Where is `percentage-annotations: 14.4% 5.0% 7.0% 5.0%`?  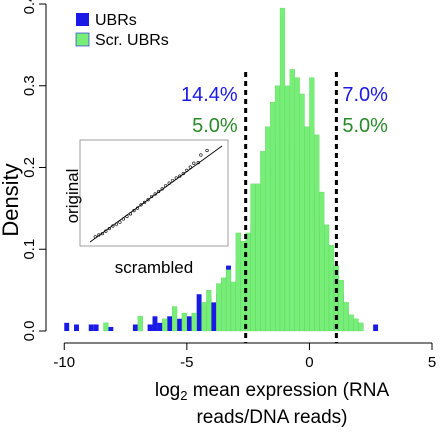
percentage-annotations: 14.4% 5.0% 7.0% 5.0% is located at coordinates (284, 110).